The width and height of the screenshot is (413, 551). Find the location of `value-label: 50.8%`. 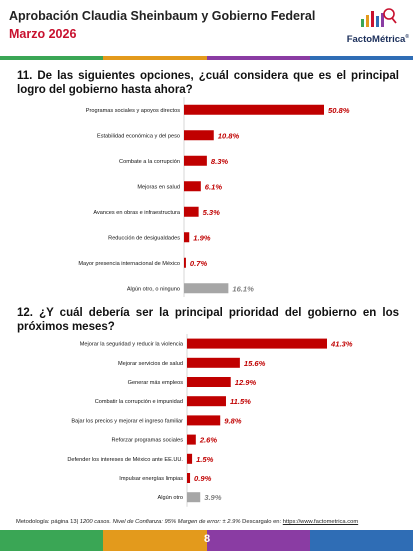

value-label: 50.8% is located at coordinates (339, 110).